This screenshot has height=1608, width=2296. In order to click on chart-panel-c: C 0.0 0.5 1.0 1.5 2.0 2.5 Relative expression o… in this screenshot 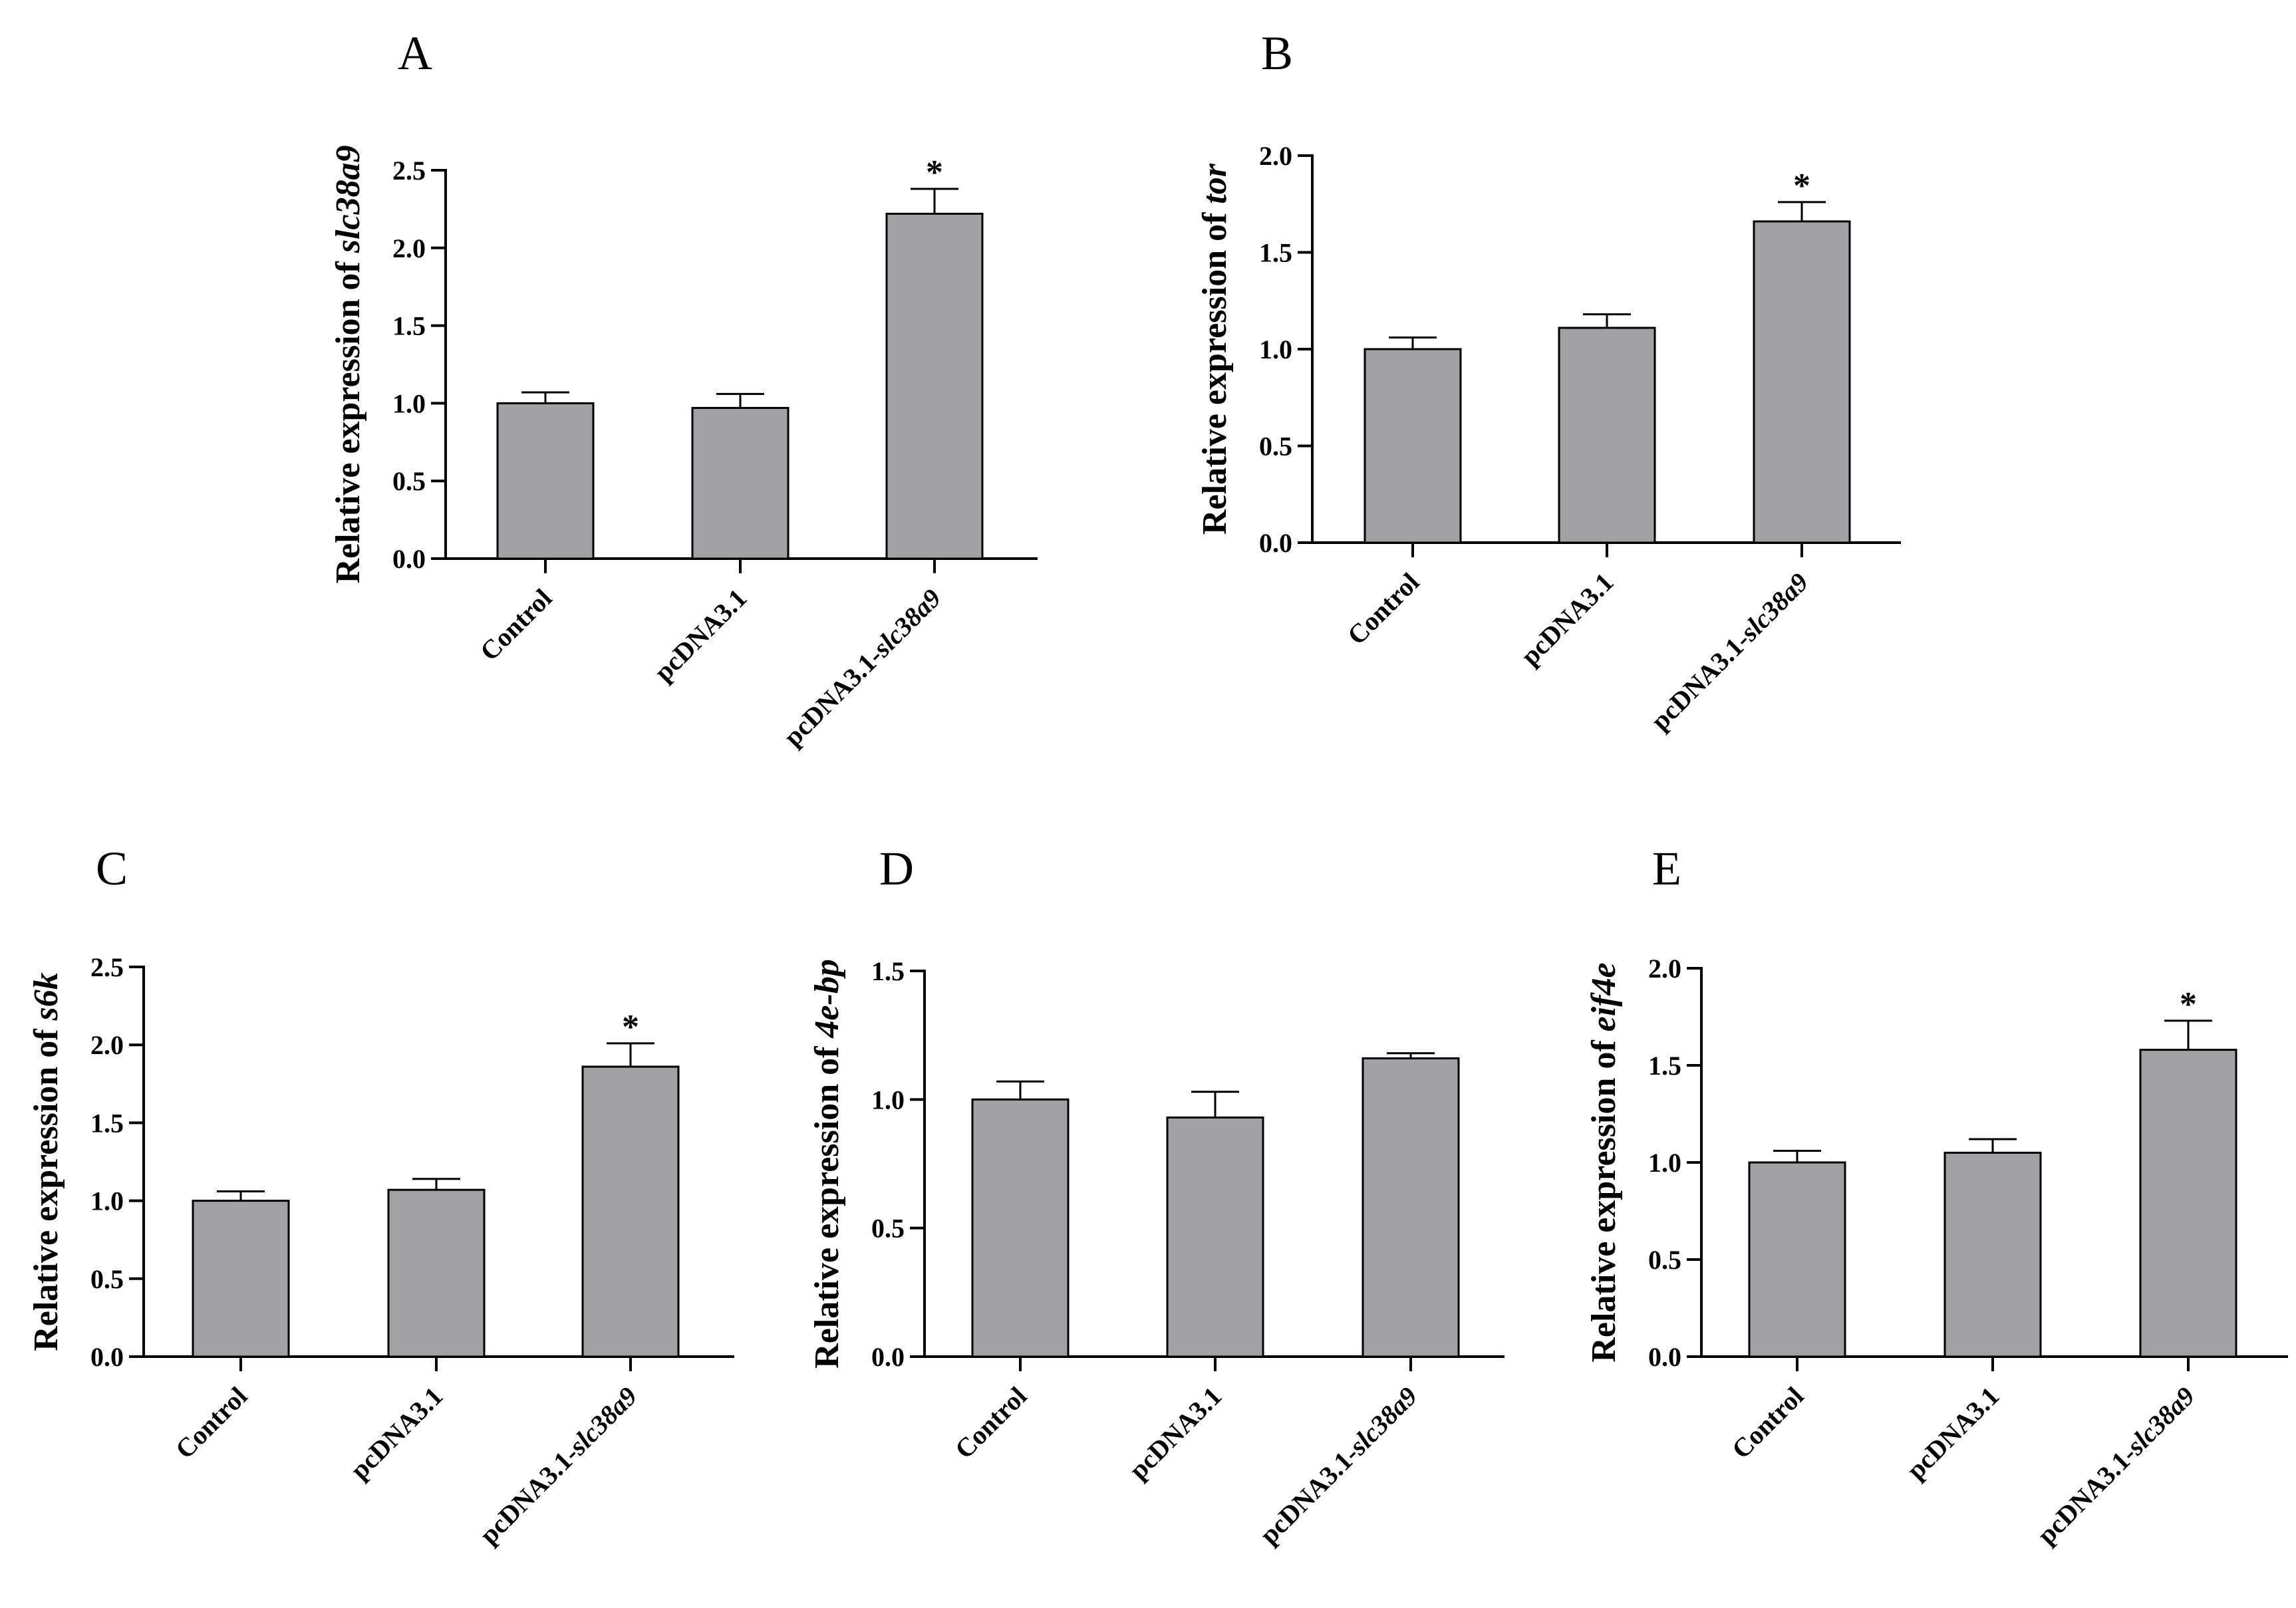, I will do `click(380, 1196)`.